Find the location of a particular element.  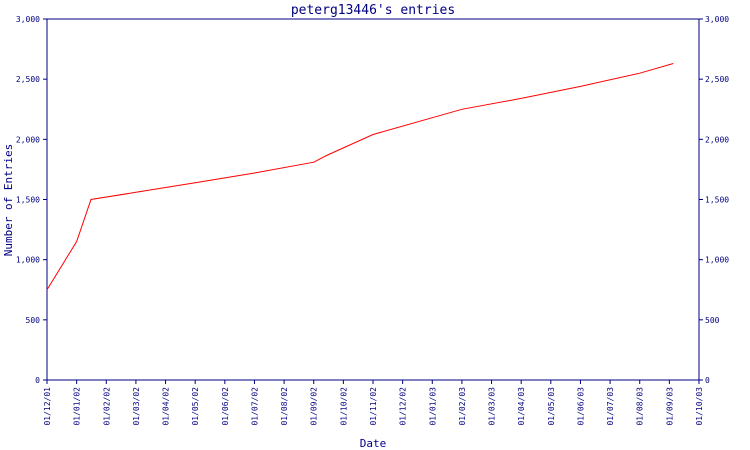

y-tick-label-left: 3,000 is located at coordinates (28, 19).